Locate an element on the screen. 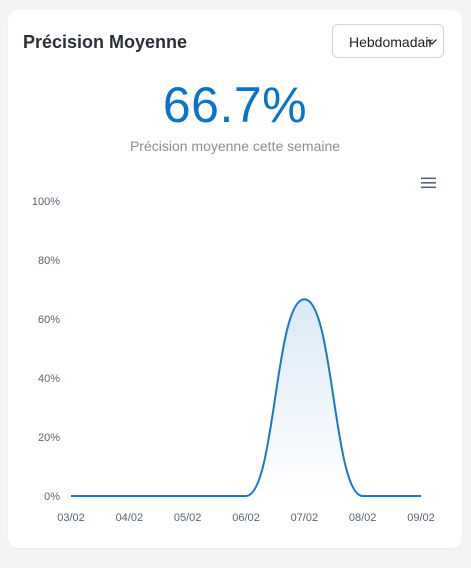 Image resolution: width=471 pixels, height=568 pixels. y-tick-label: 40% is located at coordinates (49, 379).